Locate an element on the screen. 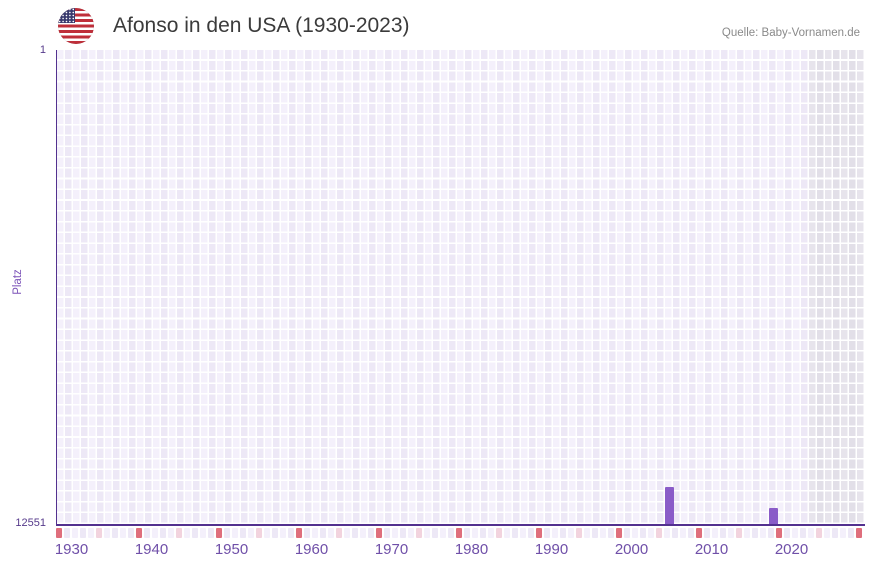  source-credit: Quelle: Baby-Vornamen.de is located at coordinates (790, 33).